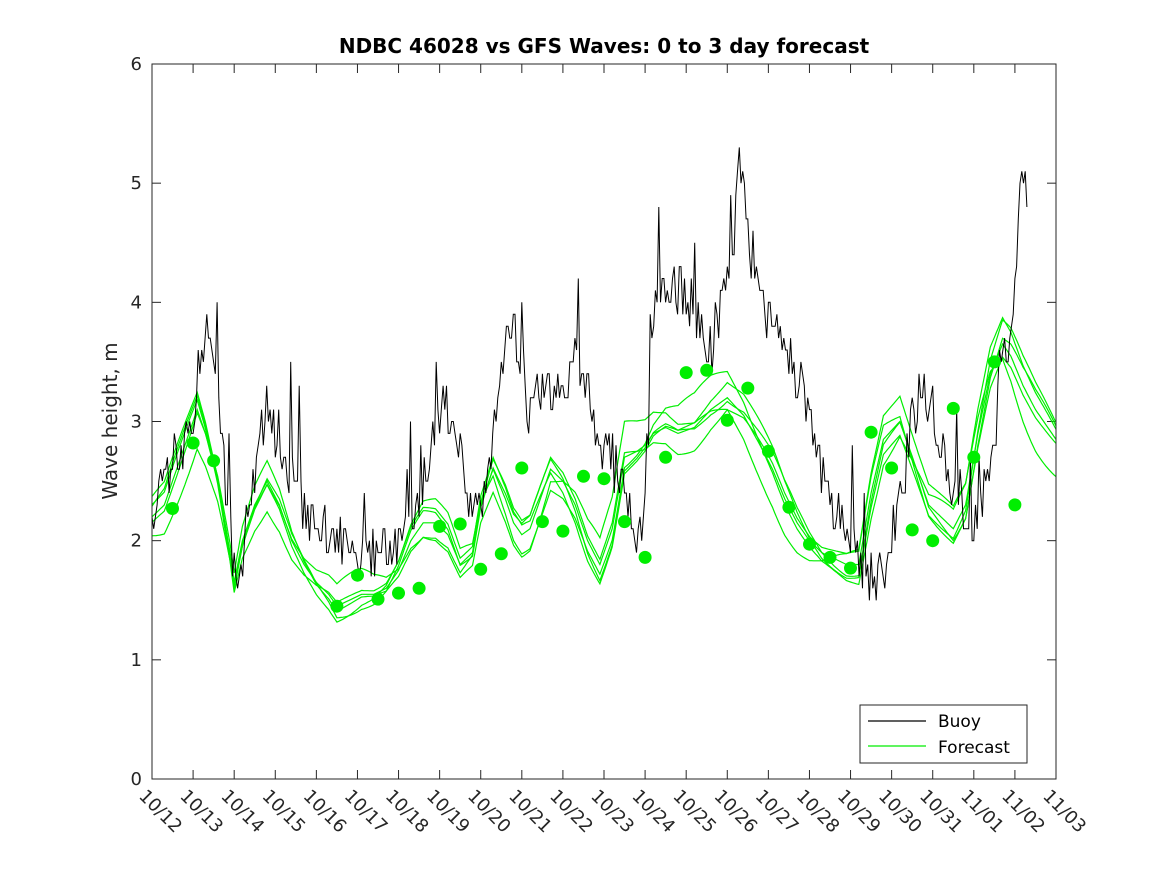  What do you see at coordinates (110, 420) in the screenshot?
I see `y-axis-label: Wave height, m` at bounding box center [110, 420].